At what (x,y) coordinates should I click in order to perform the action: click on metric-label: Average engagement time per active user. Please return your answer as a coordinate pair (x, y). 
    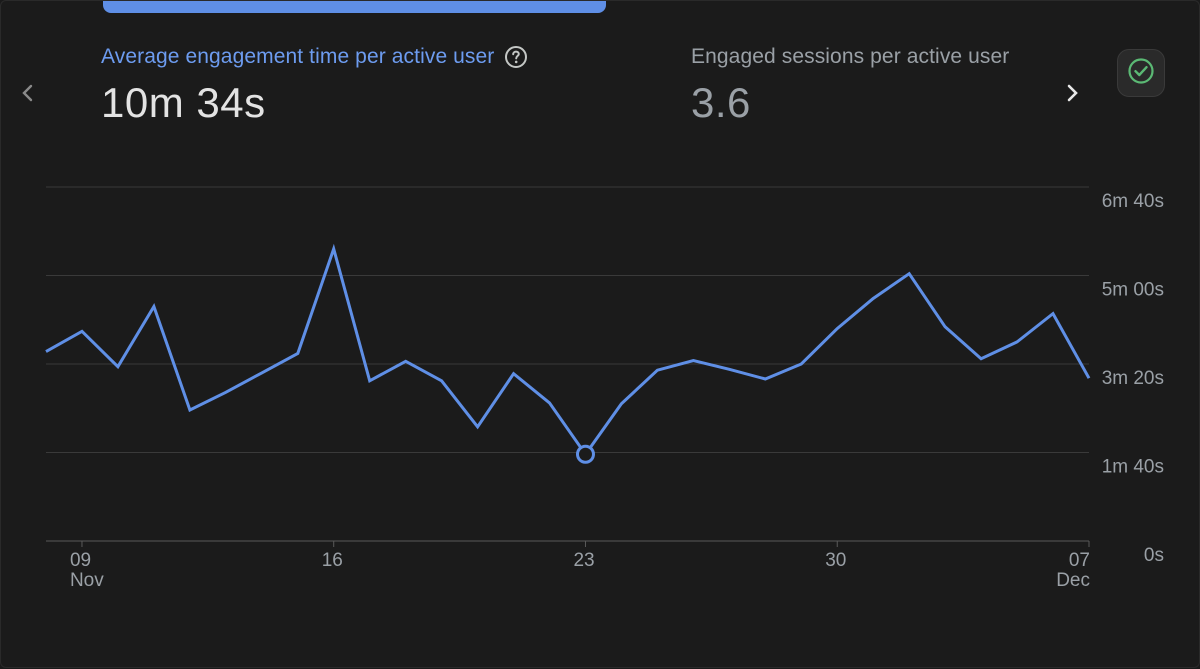
    Looking at the image, I should click on (298, 56).